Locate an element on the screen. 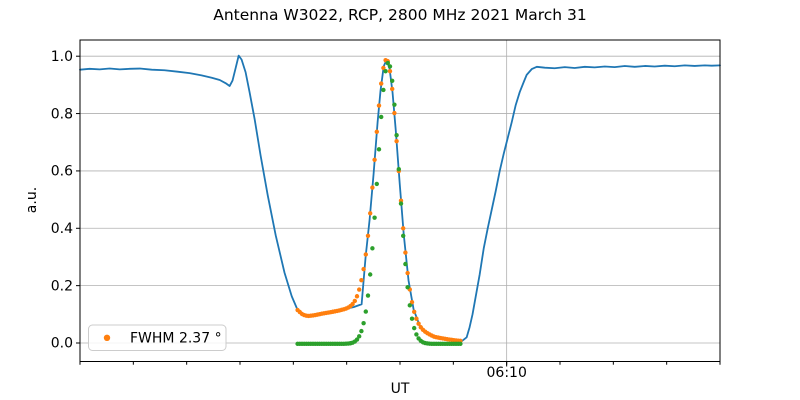 The width and height of the screenshot is (800, 400). y-tick-label: 0.2 is located at coordinates (62, 286).